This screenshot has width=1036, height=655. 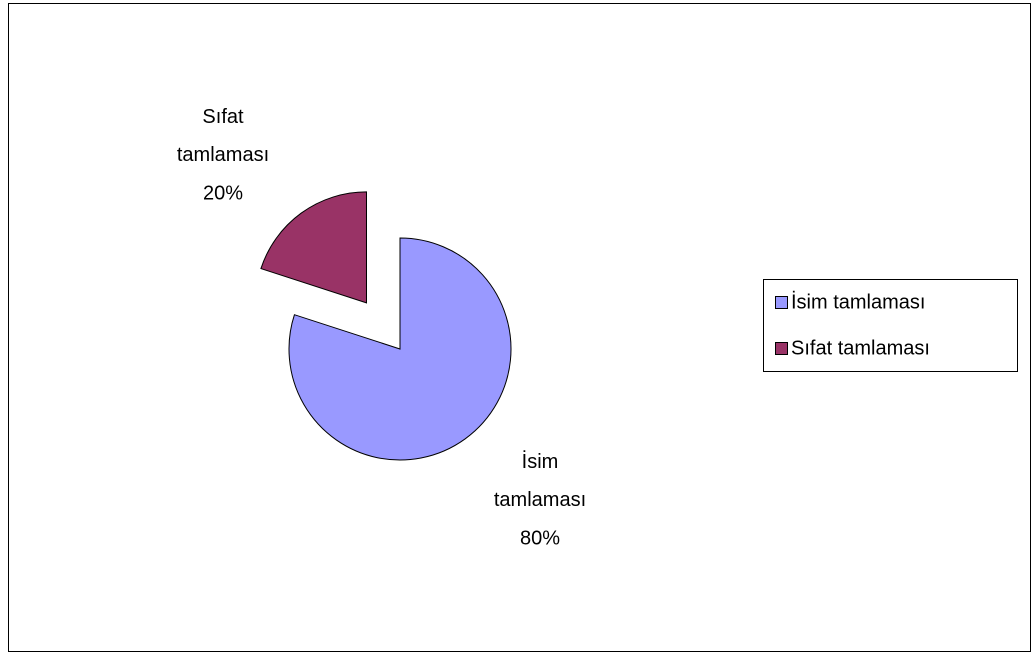 I want to click on data-label-value: 20%, so click(x=223, y=193).